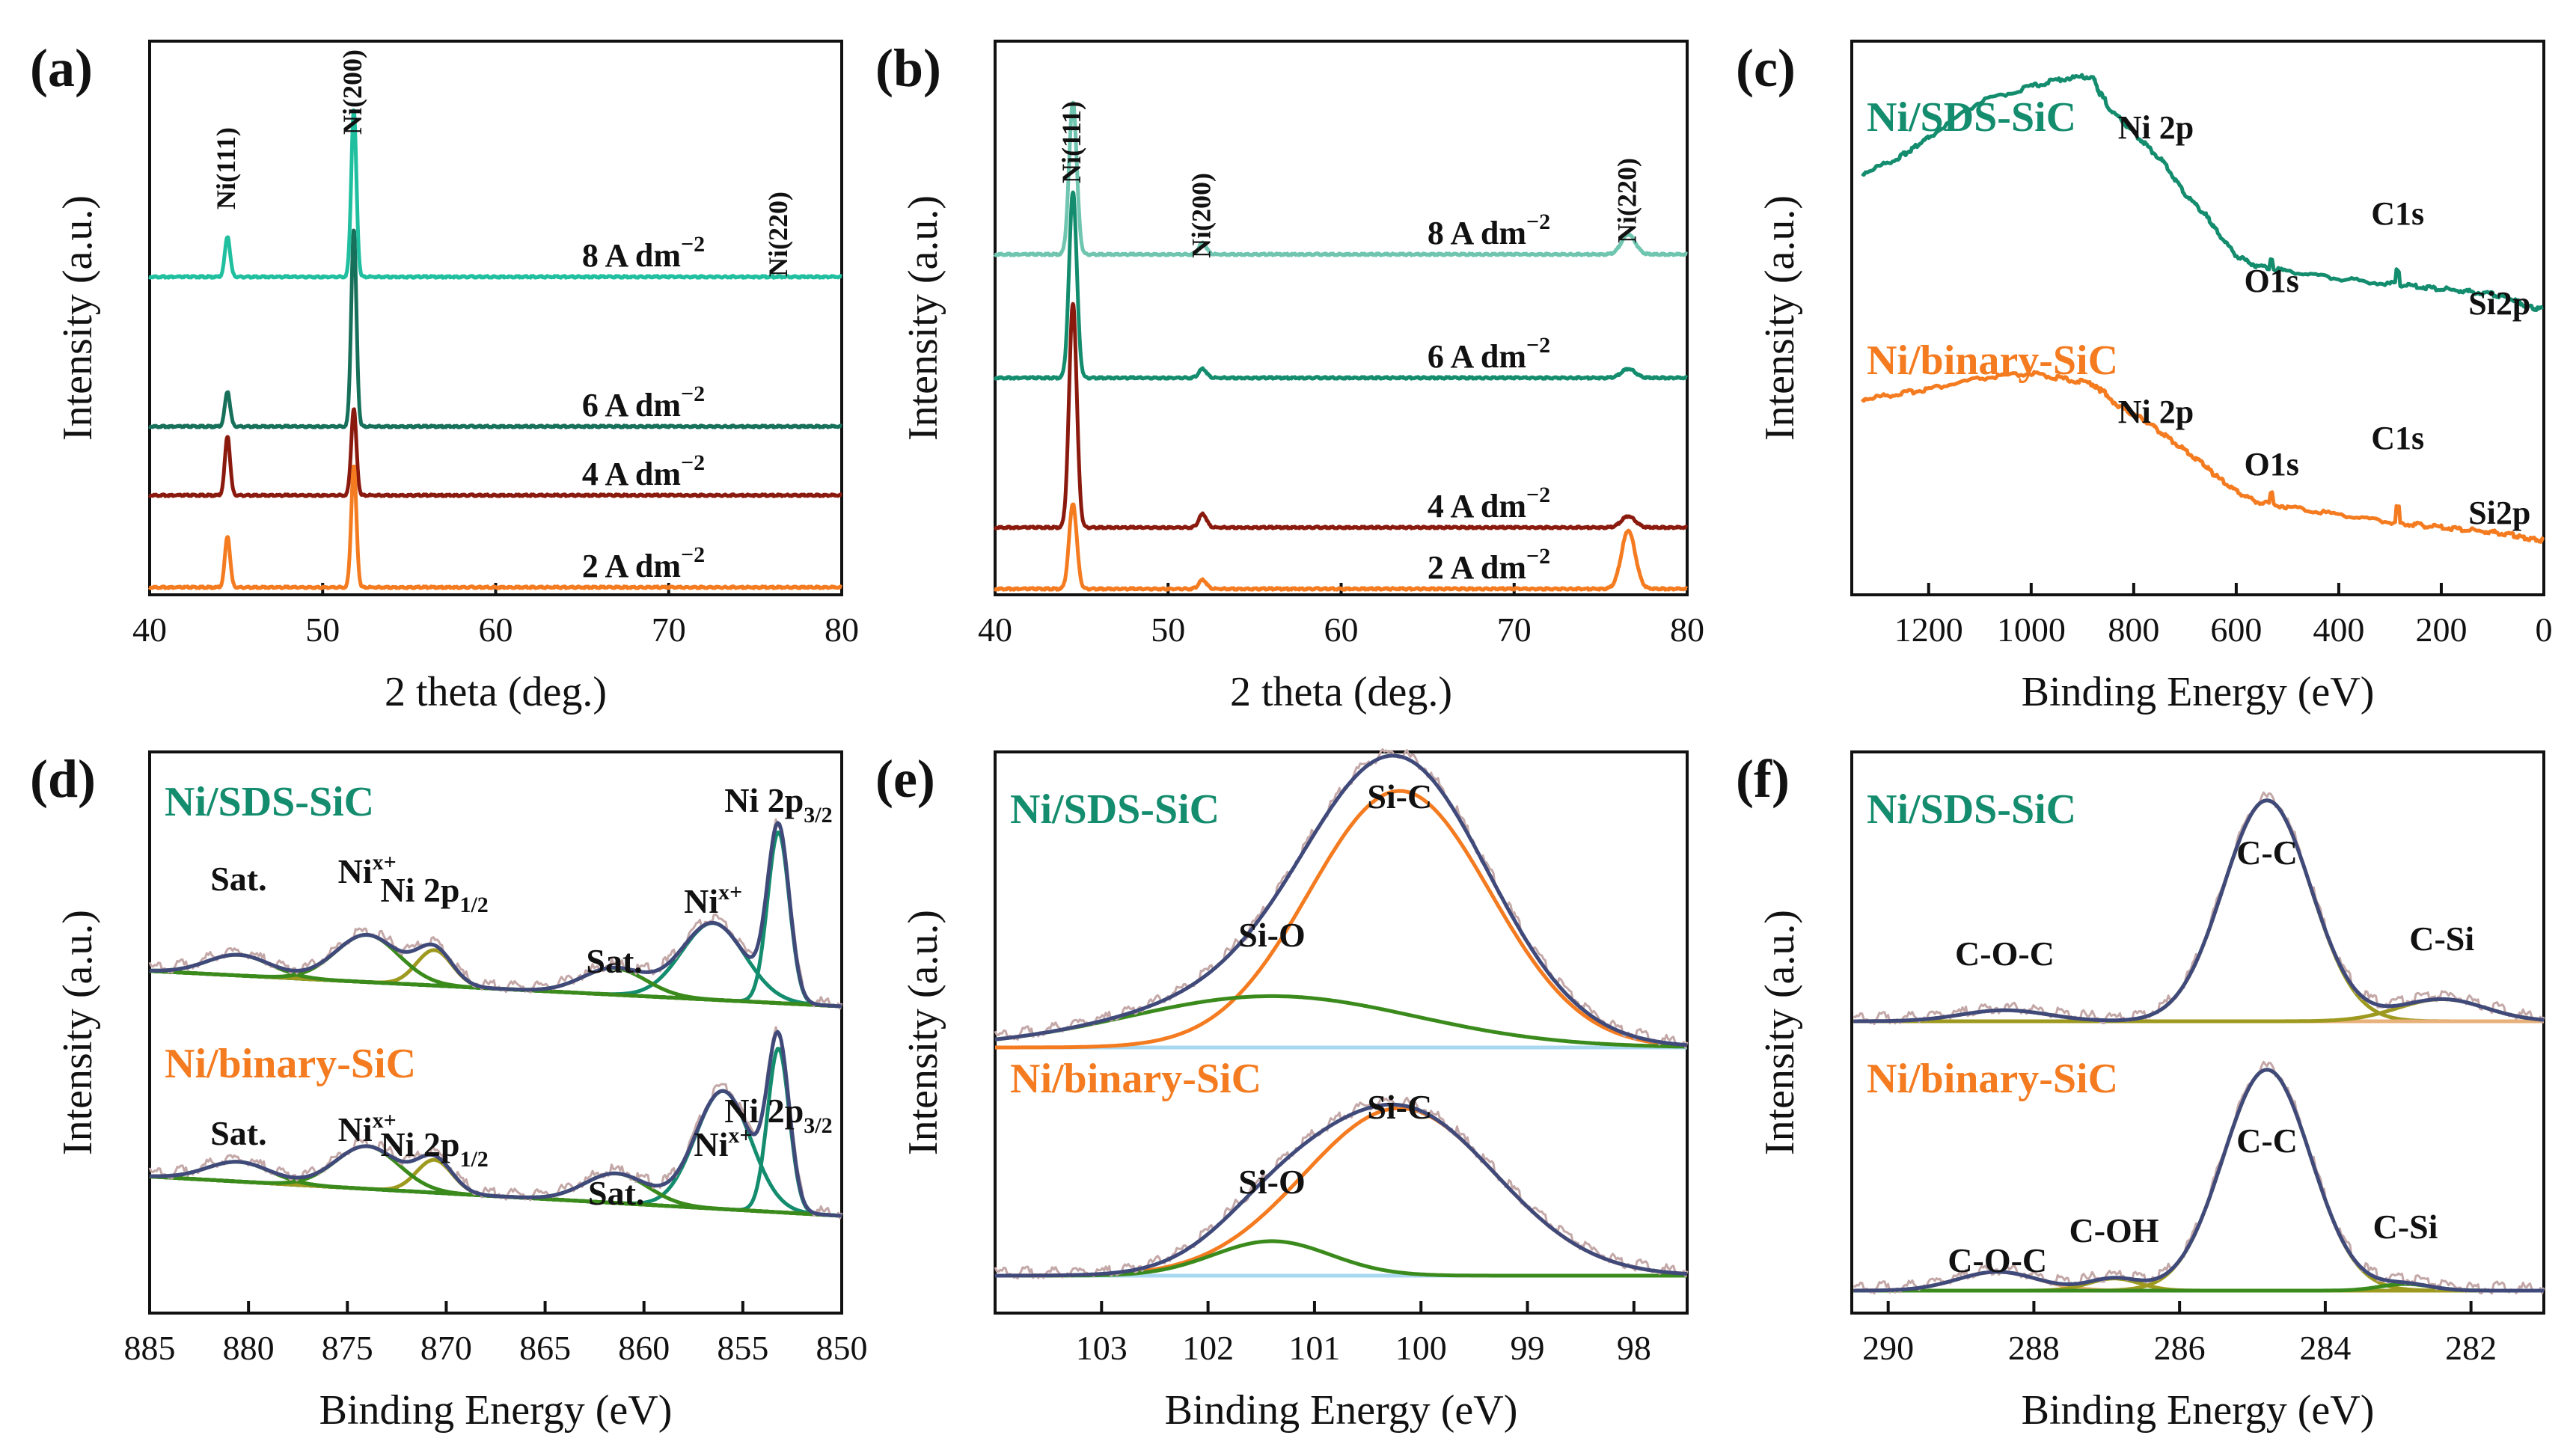 The height and width of the screenshot is (1450, 2576). I want to click on peak-label: Si-O, so click(1271, 1182).